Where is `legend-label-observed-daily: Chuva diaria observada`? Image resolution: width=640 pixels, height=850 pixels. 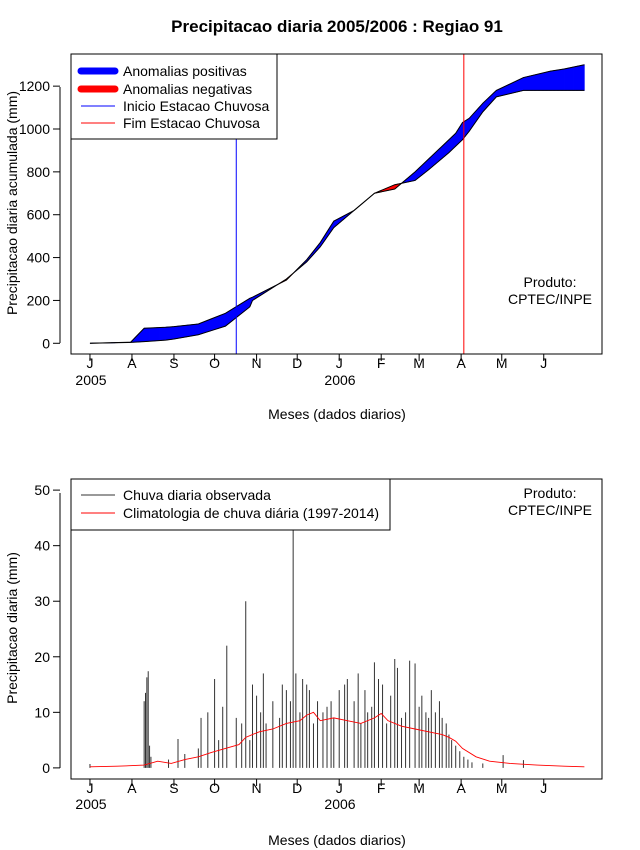 legend-label-observed-daily: Chuva diaria observada is located at coordinates (197, 495).